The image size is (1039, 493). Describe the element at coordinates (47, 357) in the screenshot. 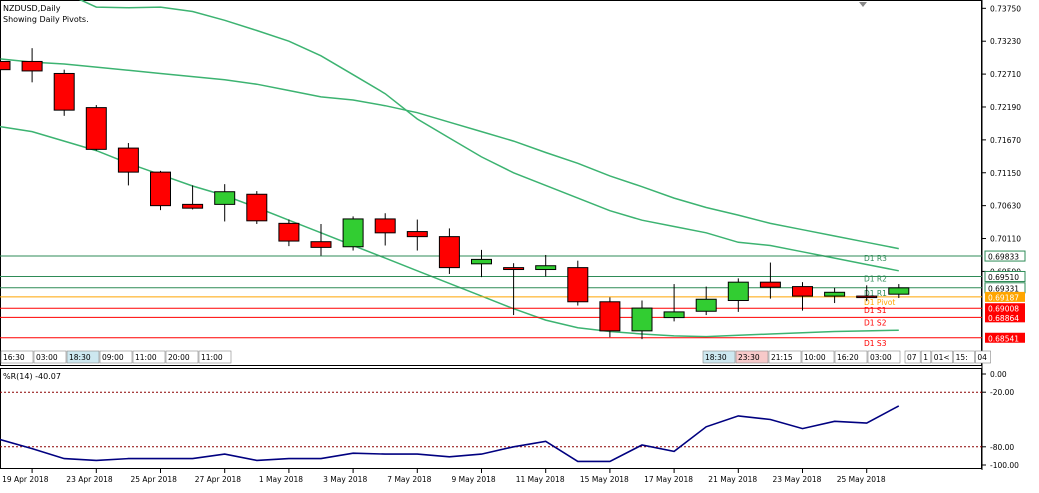

I see `time-marker-left-1: 03:00` at that location.